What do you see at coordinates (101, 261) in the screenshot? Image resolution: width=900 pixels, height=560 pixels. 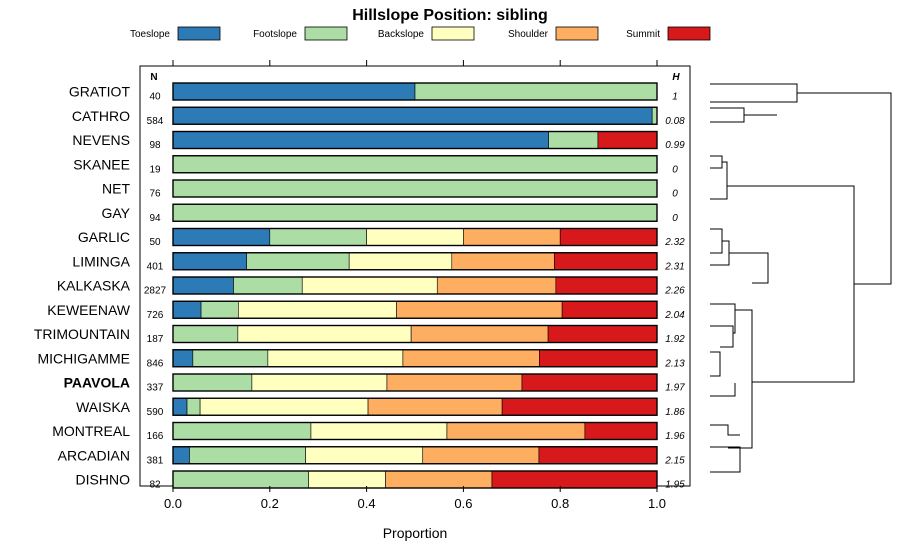 I see `row-label-liminga: LIMINGA` at bounding box center [101, 261].